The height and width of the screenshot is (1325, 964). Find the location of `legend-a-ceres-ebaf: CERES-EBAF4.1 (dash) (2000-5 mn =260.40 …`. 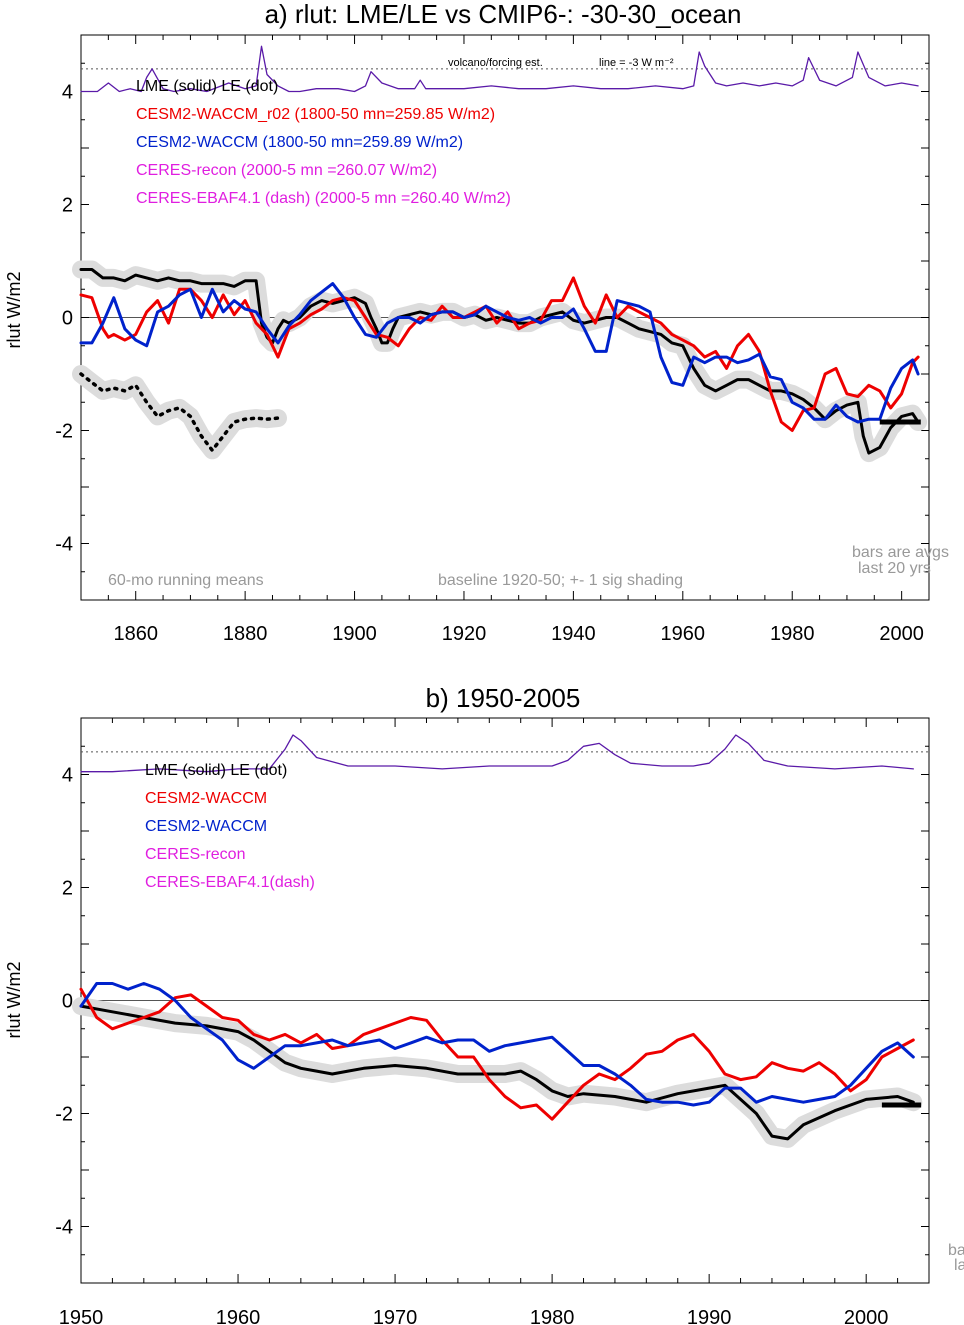

legend-a-ceres-ebaf: CERES-EBAF4.1 (dash) (2000-5 mn =260.40 … is located at coordinates (323, 198).